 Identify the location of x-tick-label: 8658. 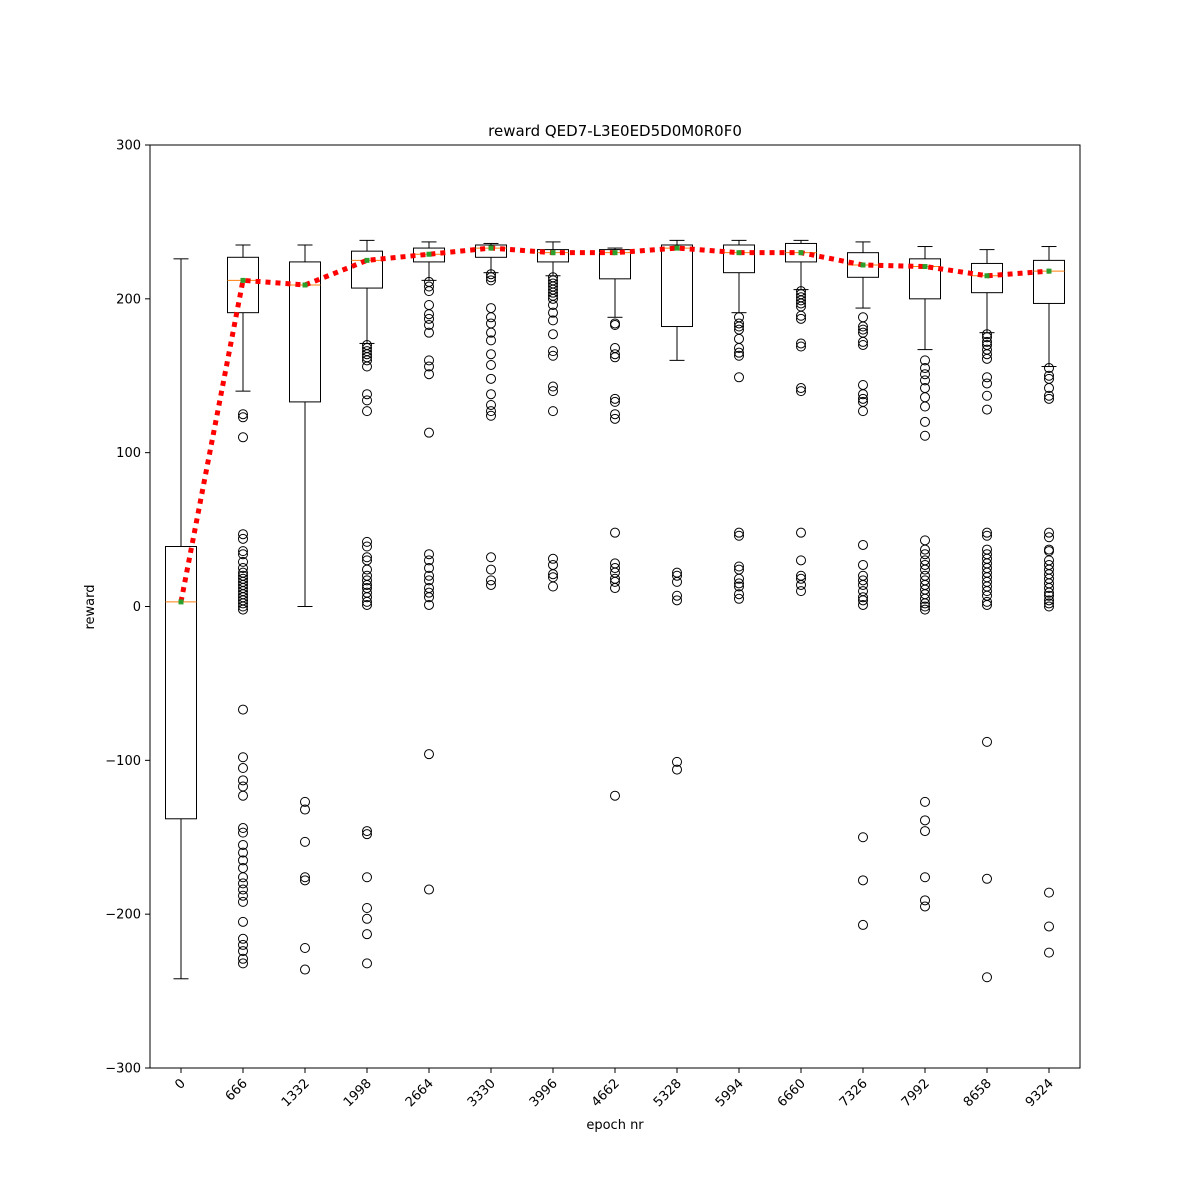
(978, 1093).